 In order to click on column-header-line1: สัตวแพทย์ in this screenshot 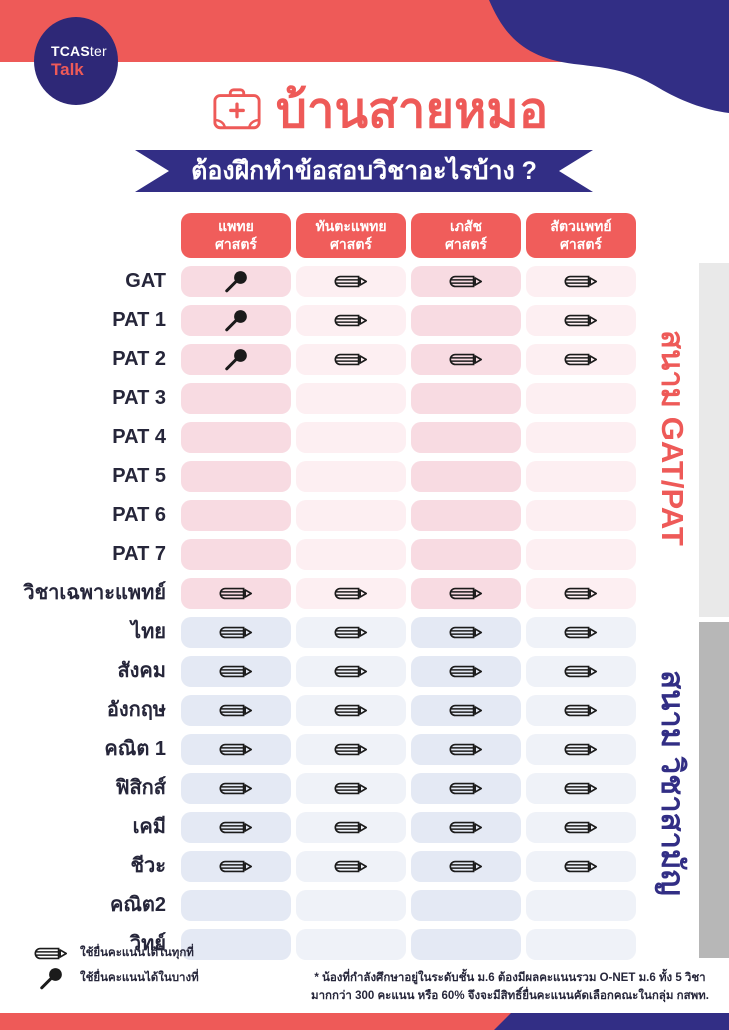, I will do `click(581, 226)`.